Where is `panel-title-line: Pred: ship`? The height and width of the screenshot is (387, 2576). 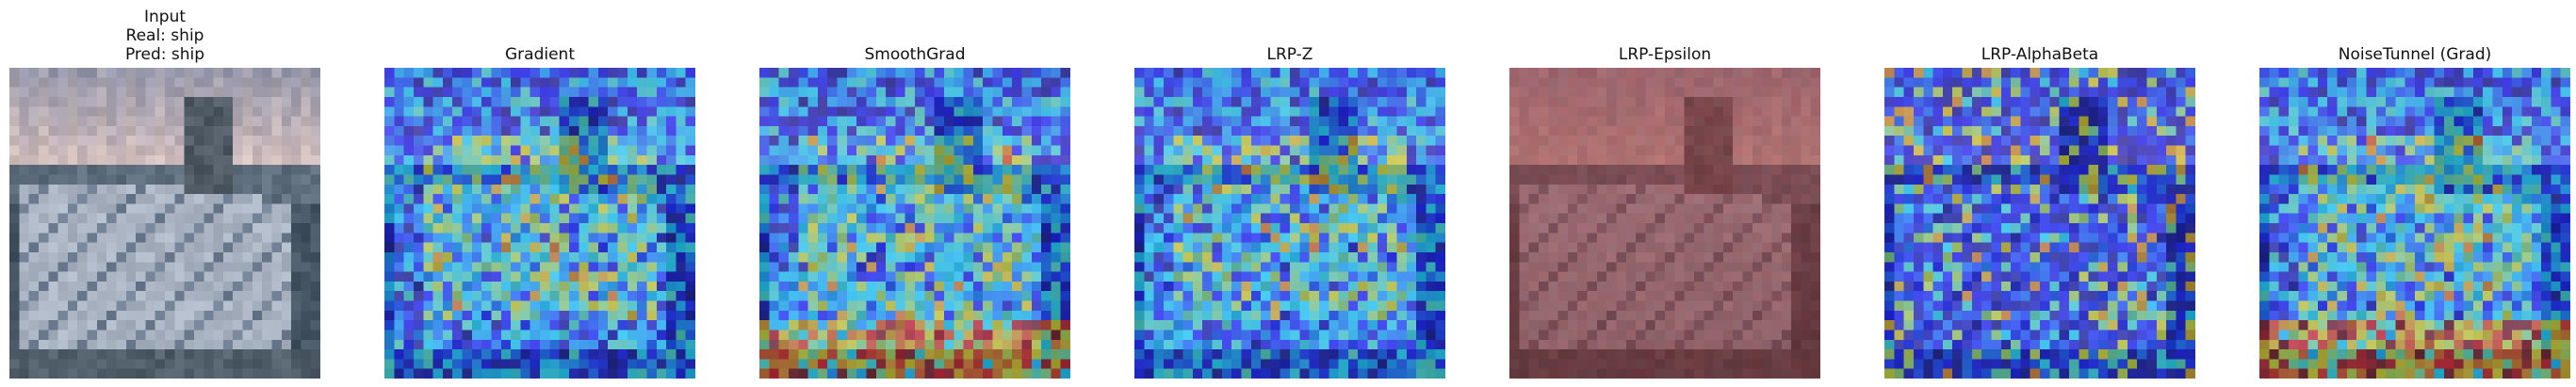
panel-title-line: Pred: ship is located at coordinates (164, 54).